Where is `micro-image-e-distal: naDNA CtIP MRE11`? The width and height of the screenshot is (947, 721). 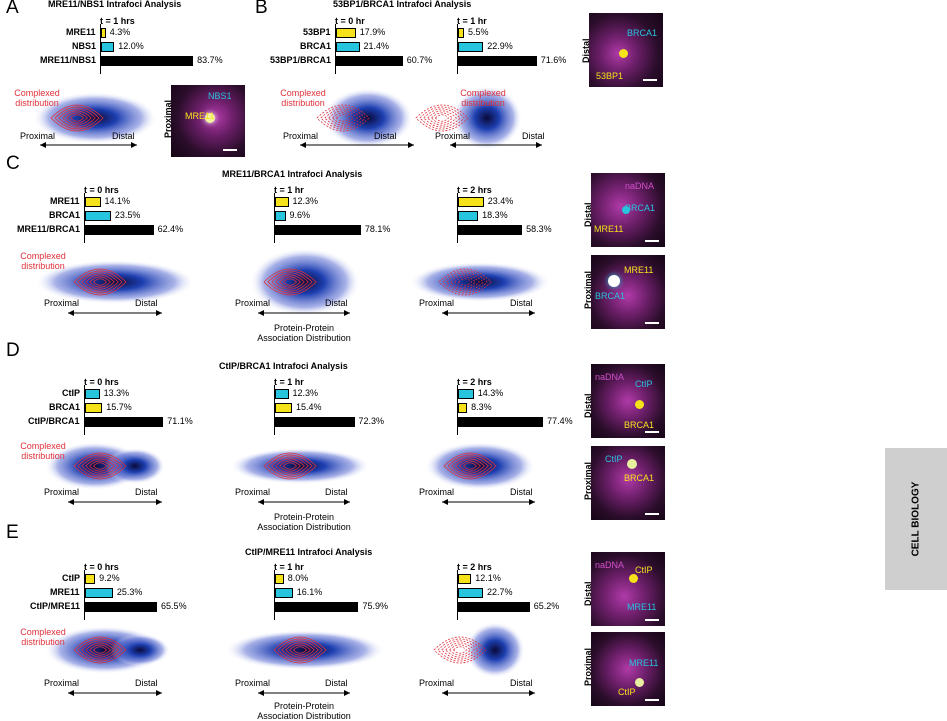 micro-image-e-distal: naDNA CtIP MRE11 is located at coordinates (628, 589).